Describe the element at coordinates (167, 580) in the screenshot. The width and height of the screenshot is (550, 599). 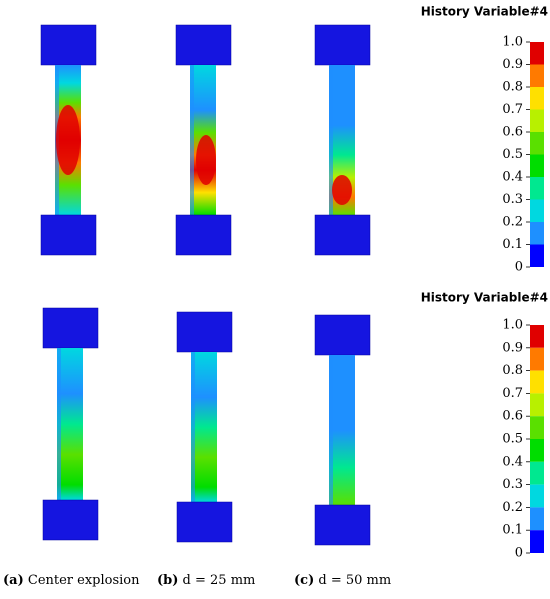
I see `caption-label: (b)` at that location.